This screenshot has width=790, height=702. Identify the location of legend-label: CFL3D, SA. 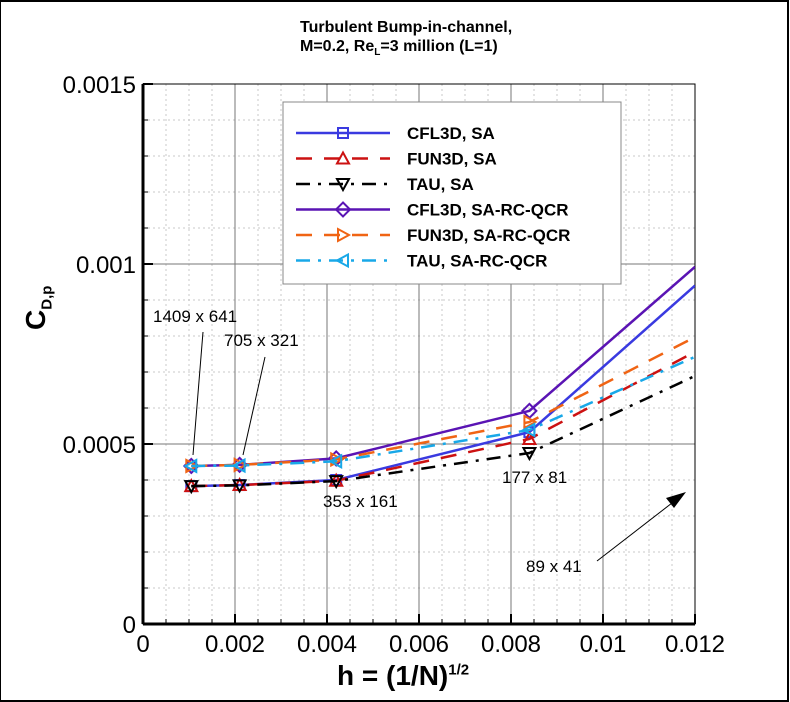
(451, 133).